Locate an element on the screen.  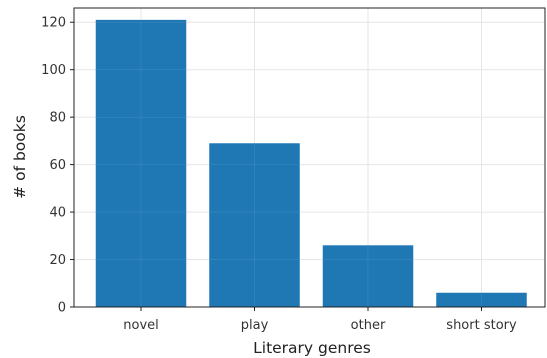
y-axis-label: # of books is located at coordinates (20, 157).